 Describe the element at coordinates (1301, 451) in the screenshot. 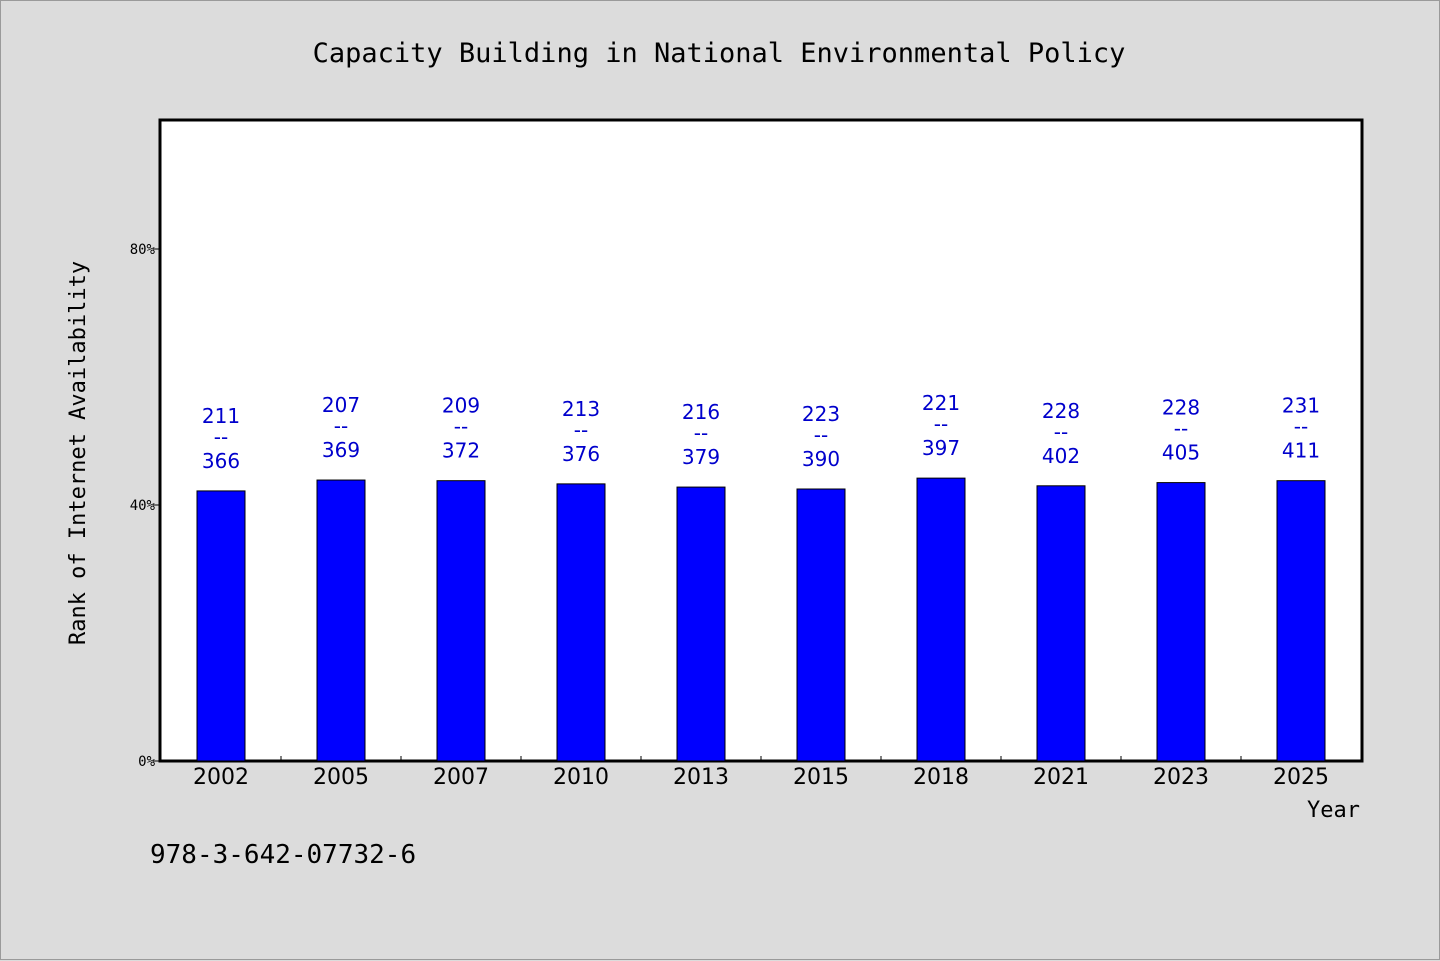

I see `data-label-bottom-2025: 411` at that location.